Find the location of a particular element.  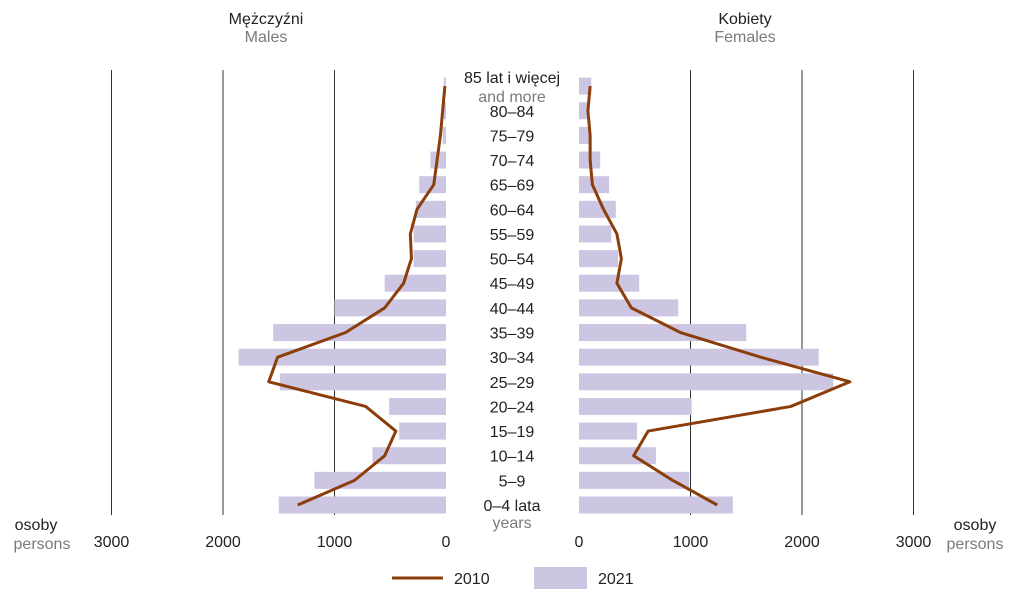

age-label-13: 65–69 is located at coordinates (512, 186).